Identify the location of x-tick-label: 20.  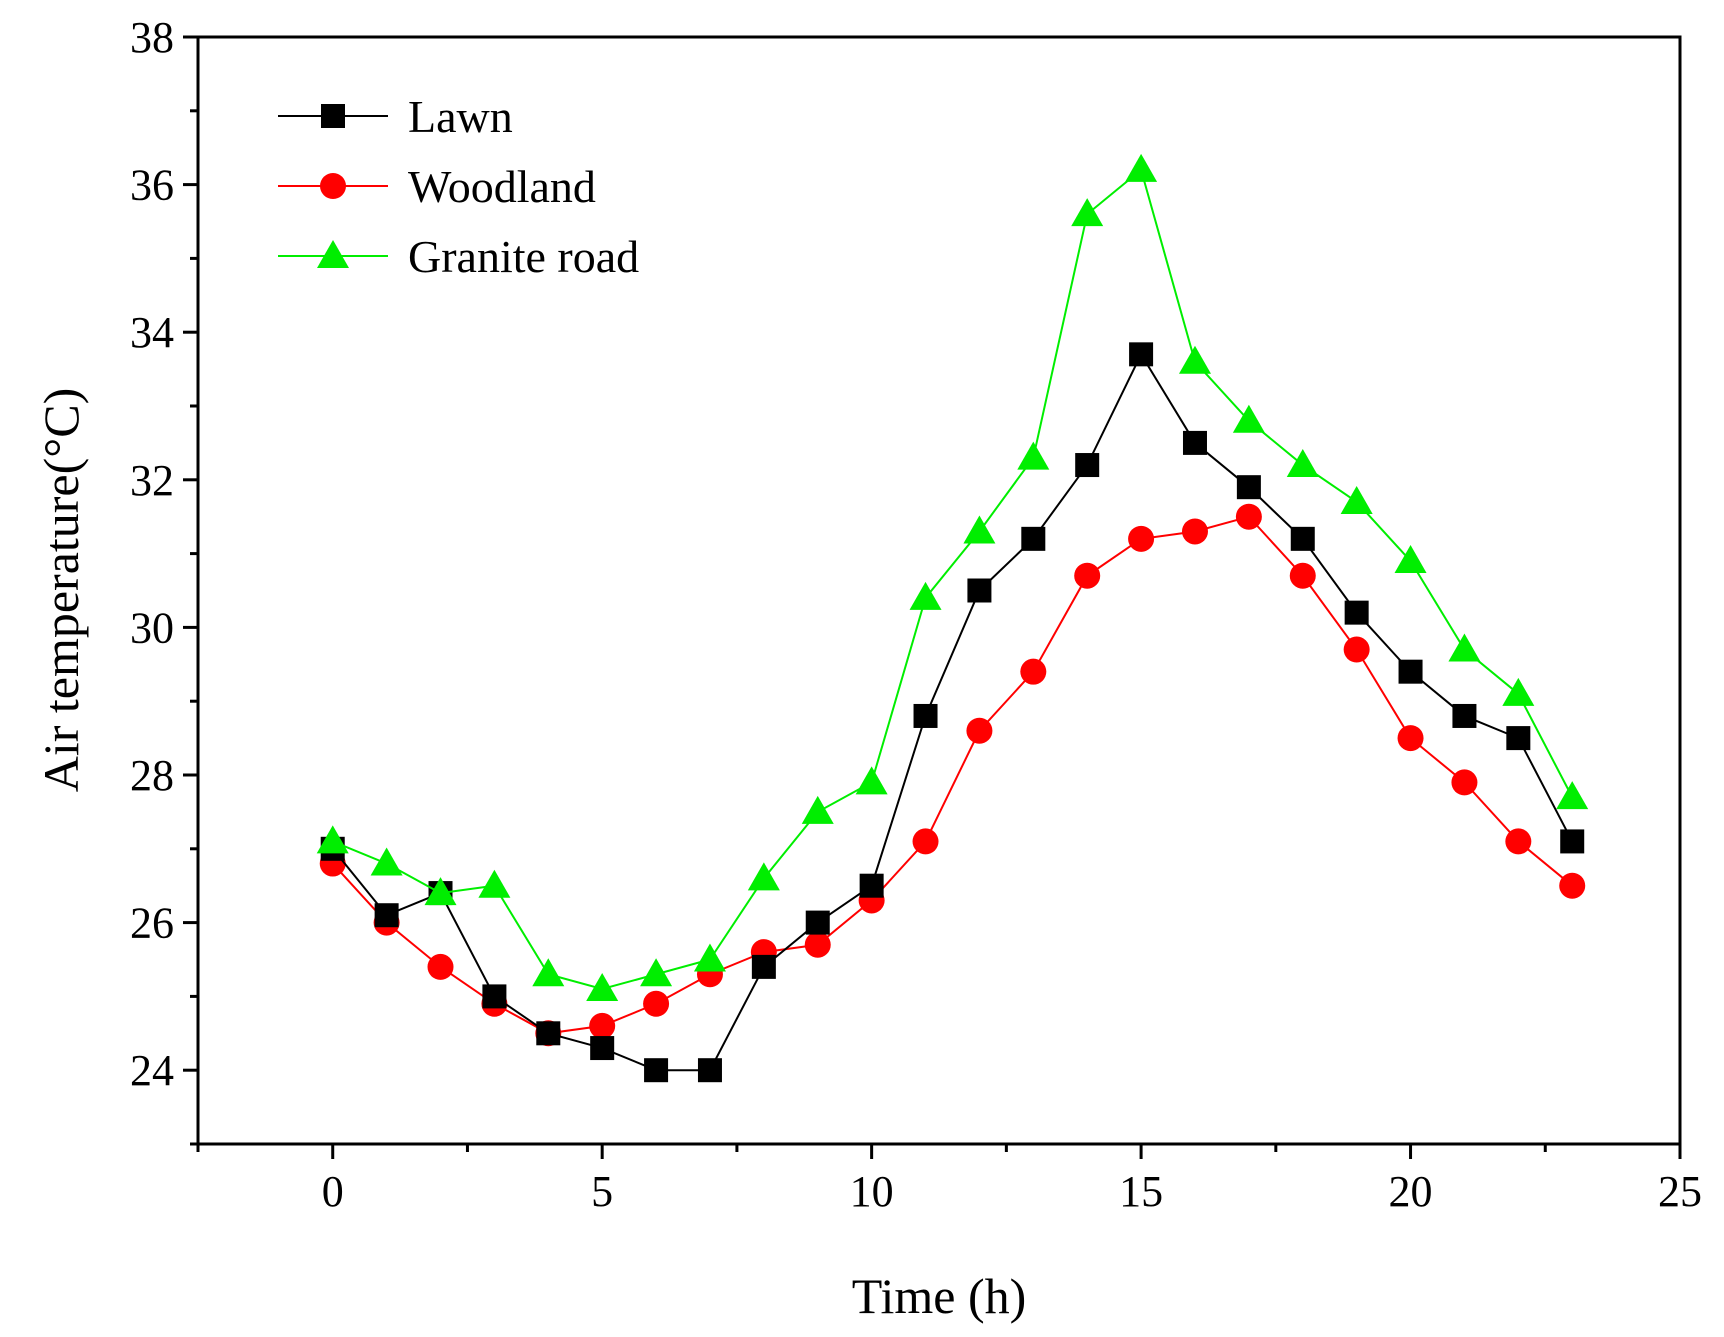
(1411, 1191).